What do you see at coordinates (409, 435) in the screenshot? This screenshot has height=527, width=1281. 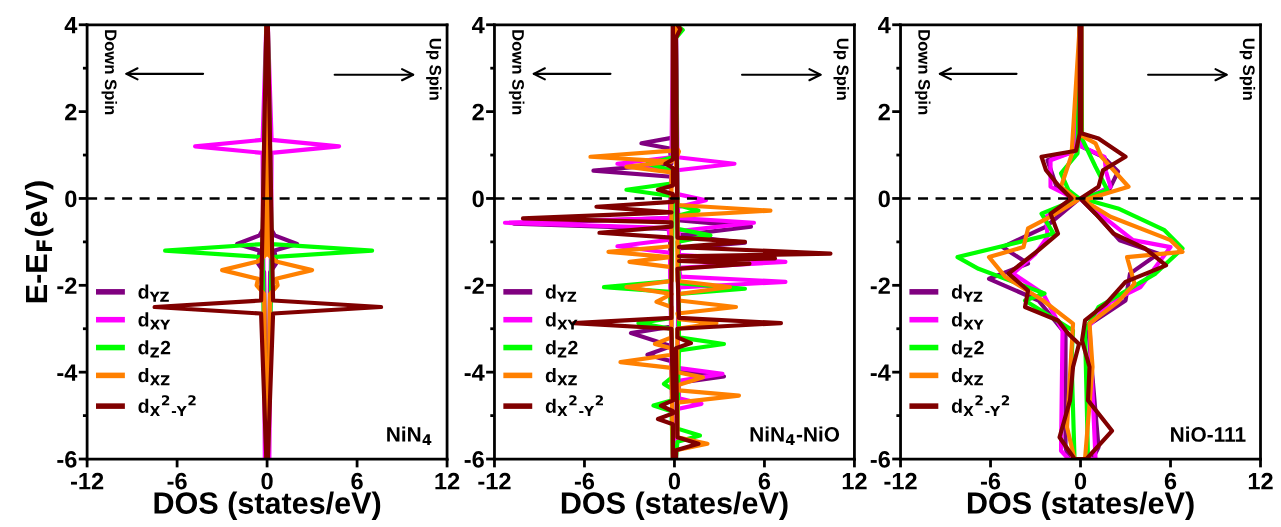 I see `annotation: NiN$_{4}$` at bounding box center [409, 435].